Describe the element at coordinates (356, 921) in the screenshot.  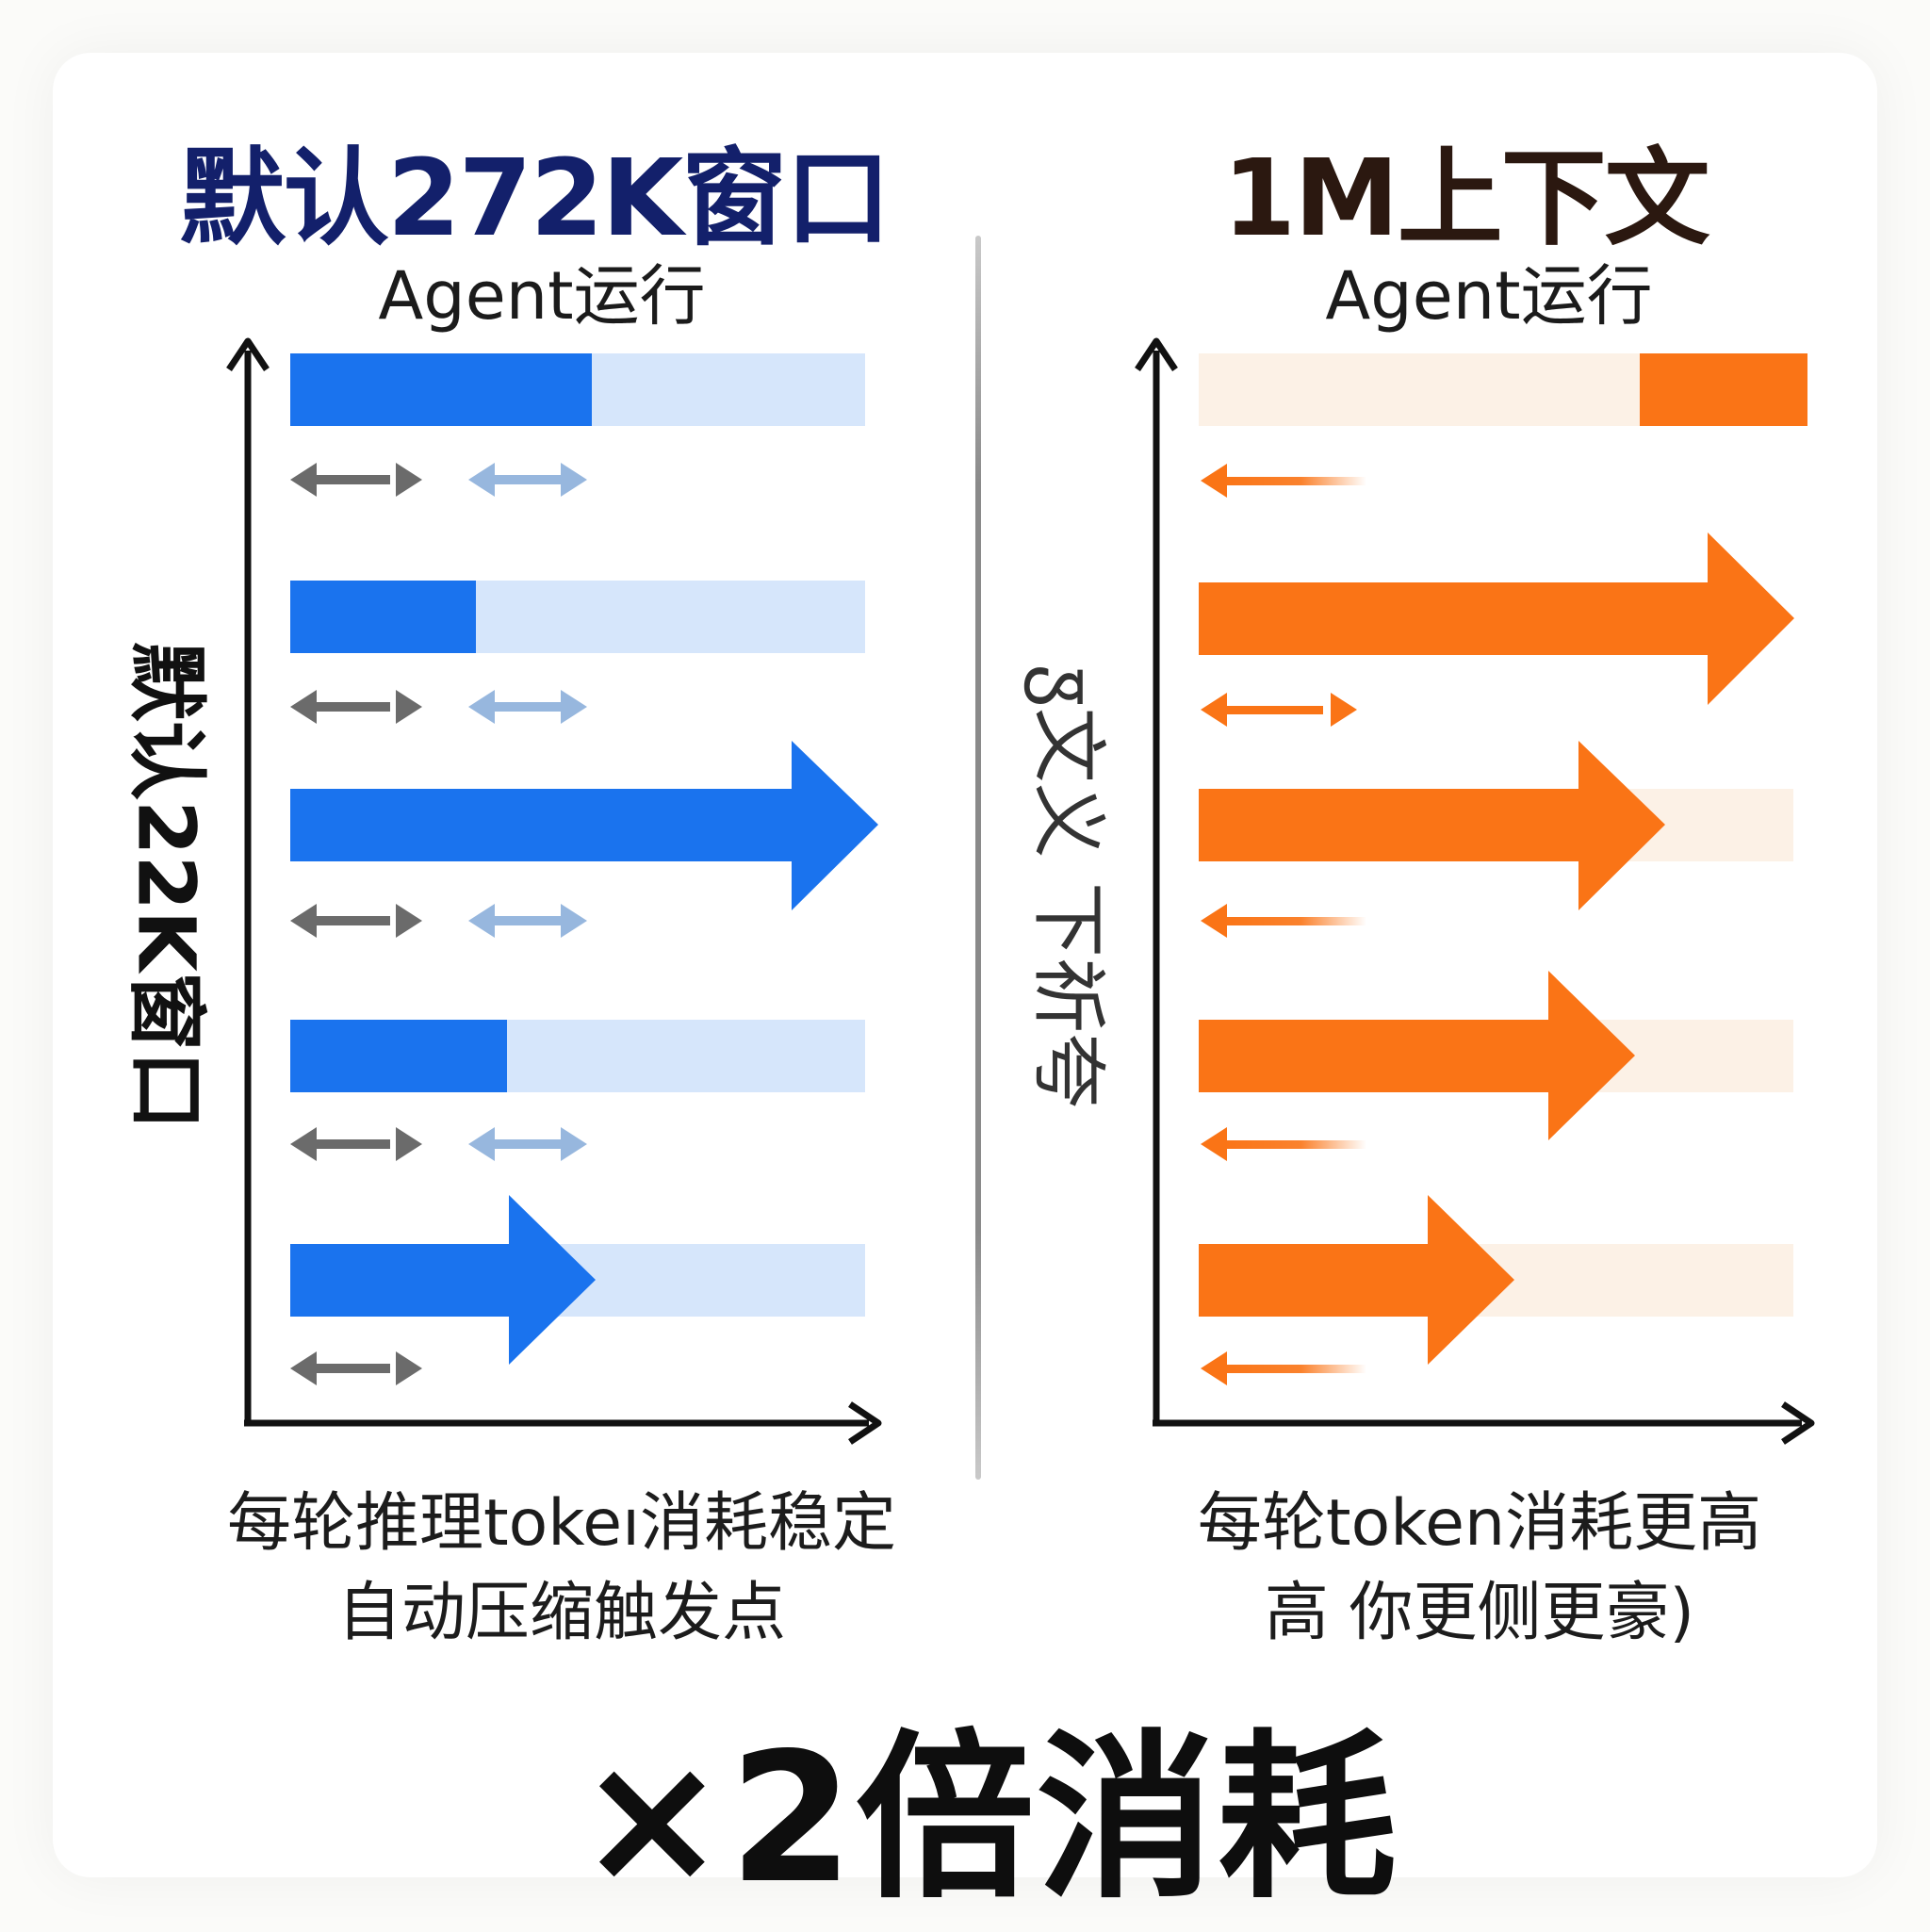
I see `left-row-3-double-arrow-gray` at that location.